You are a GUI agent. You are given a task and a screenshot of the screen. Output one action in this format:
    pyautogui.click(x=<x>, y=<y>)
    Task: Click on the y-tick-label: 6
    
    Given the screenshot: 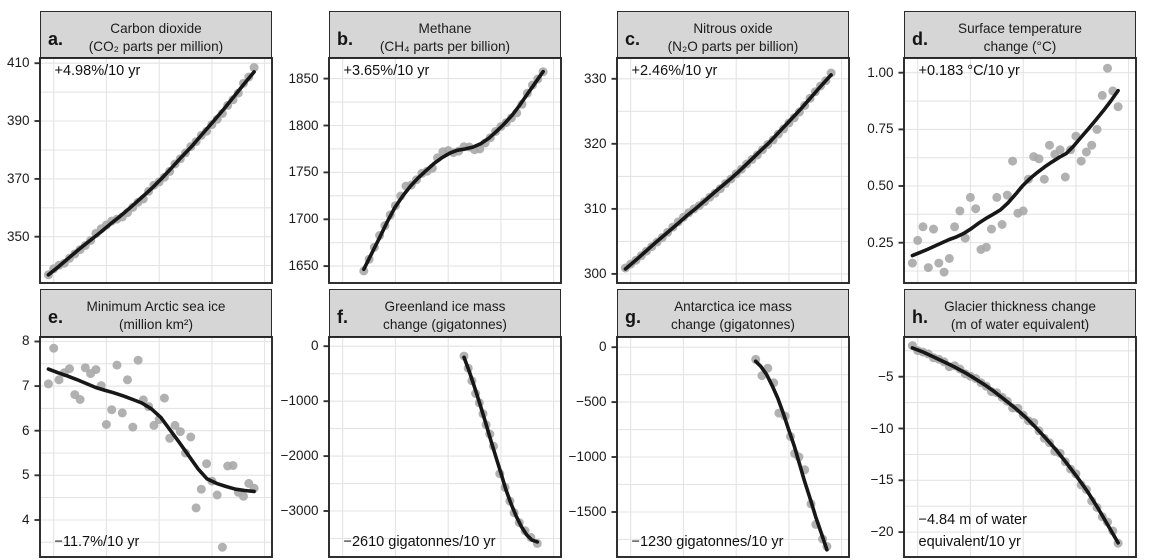 What is the action you would take?
    pyautogui.click(x=25, y=430)
    